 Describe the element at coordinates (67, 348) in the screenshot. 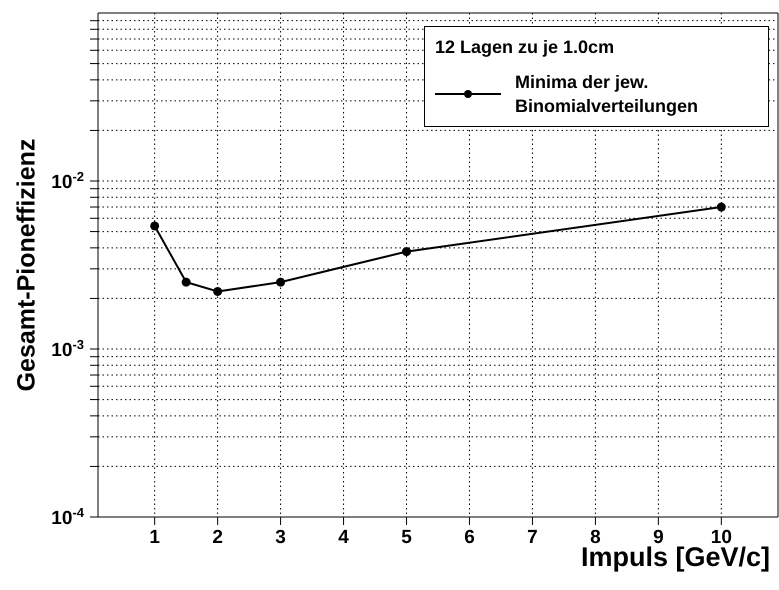

I see `y-tick-label: 10$^{-3}$` at that location.